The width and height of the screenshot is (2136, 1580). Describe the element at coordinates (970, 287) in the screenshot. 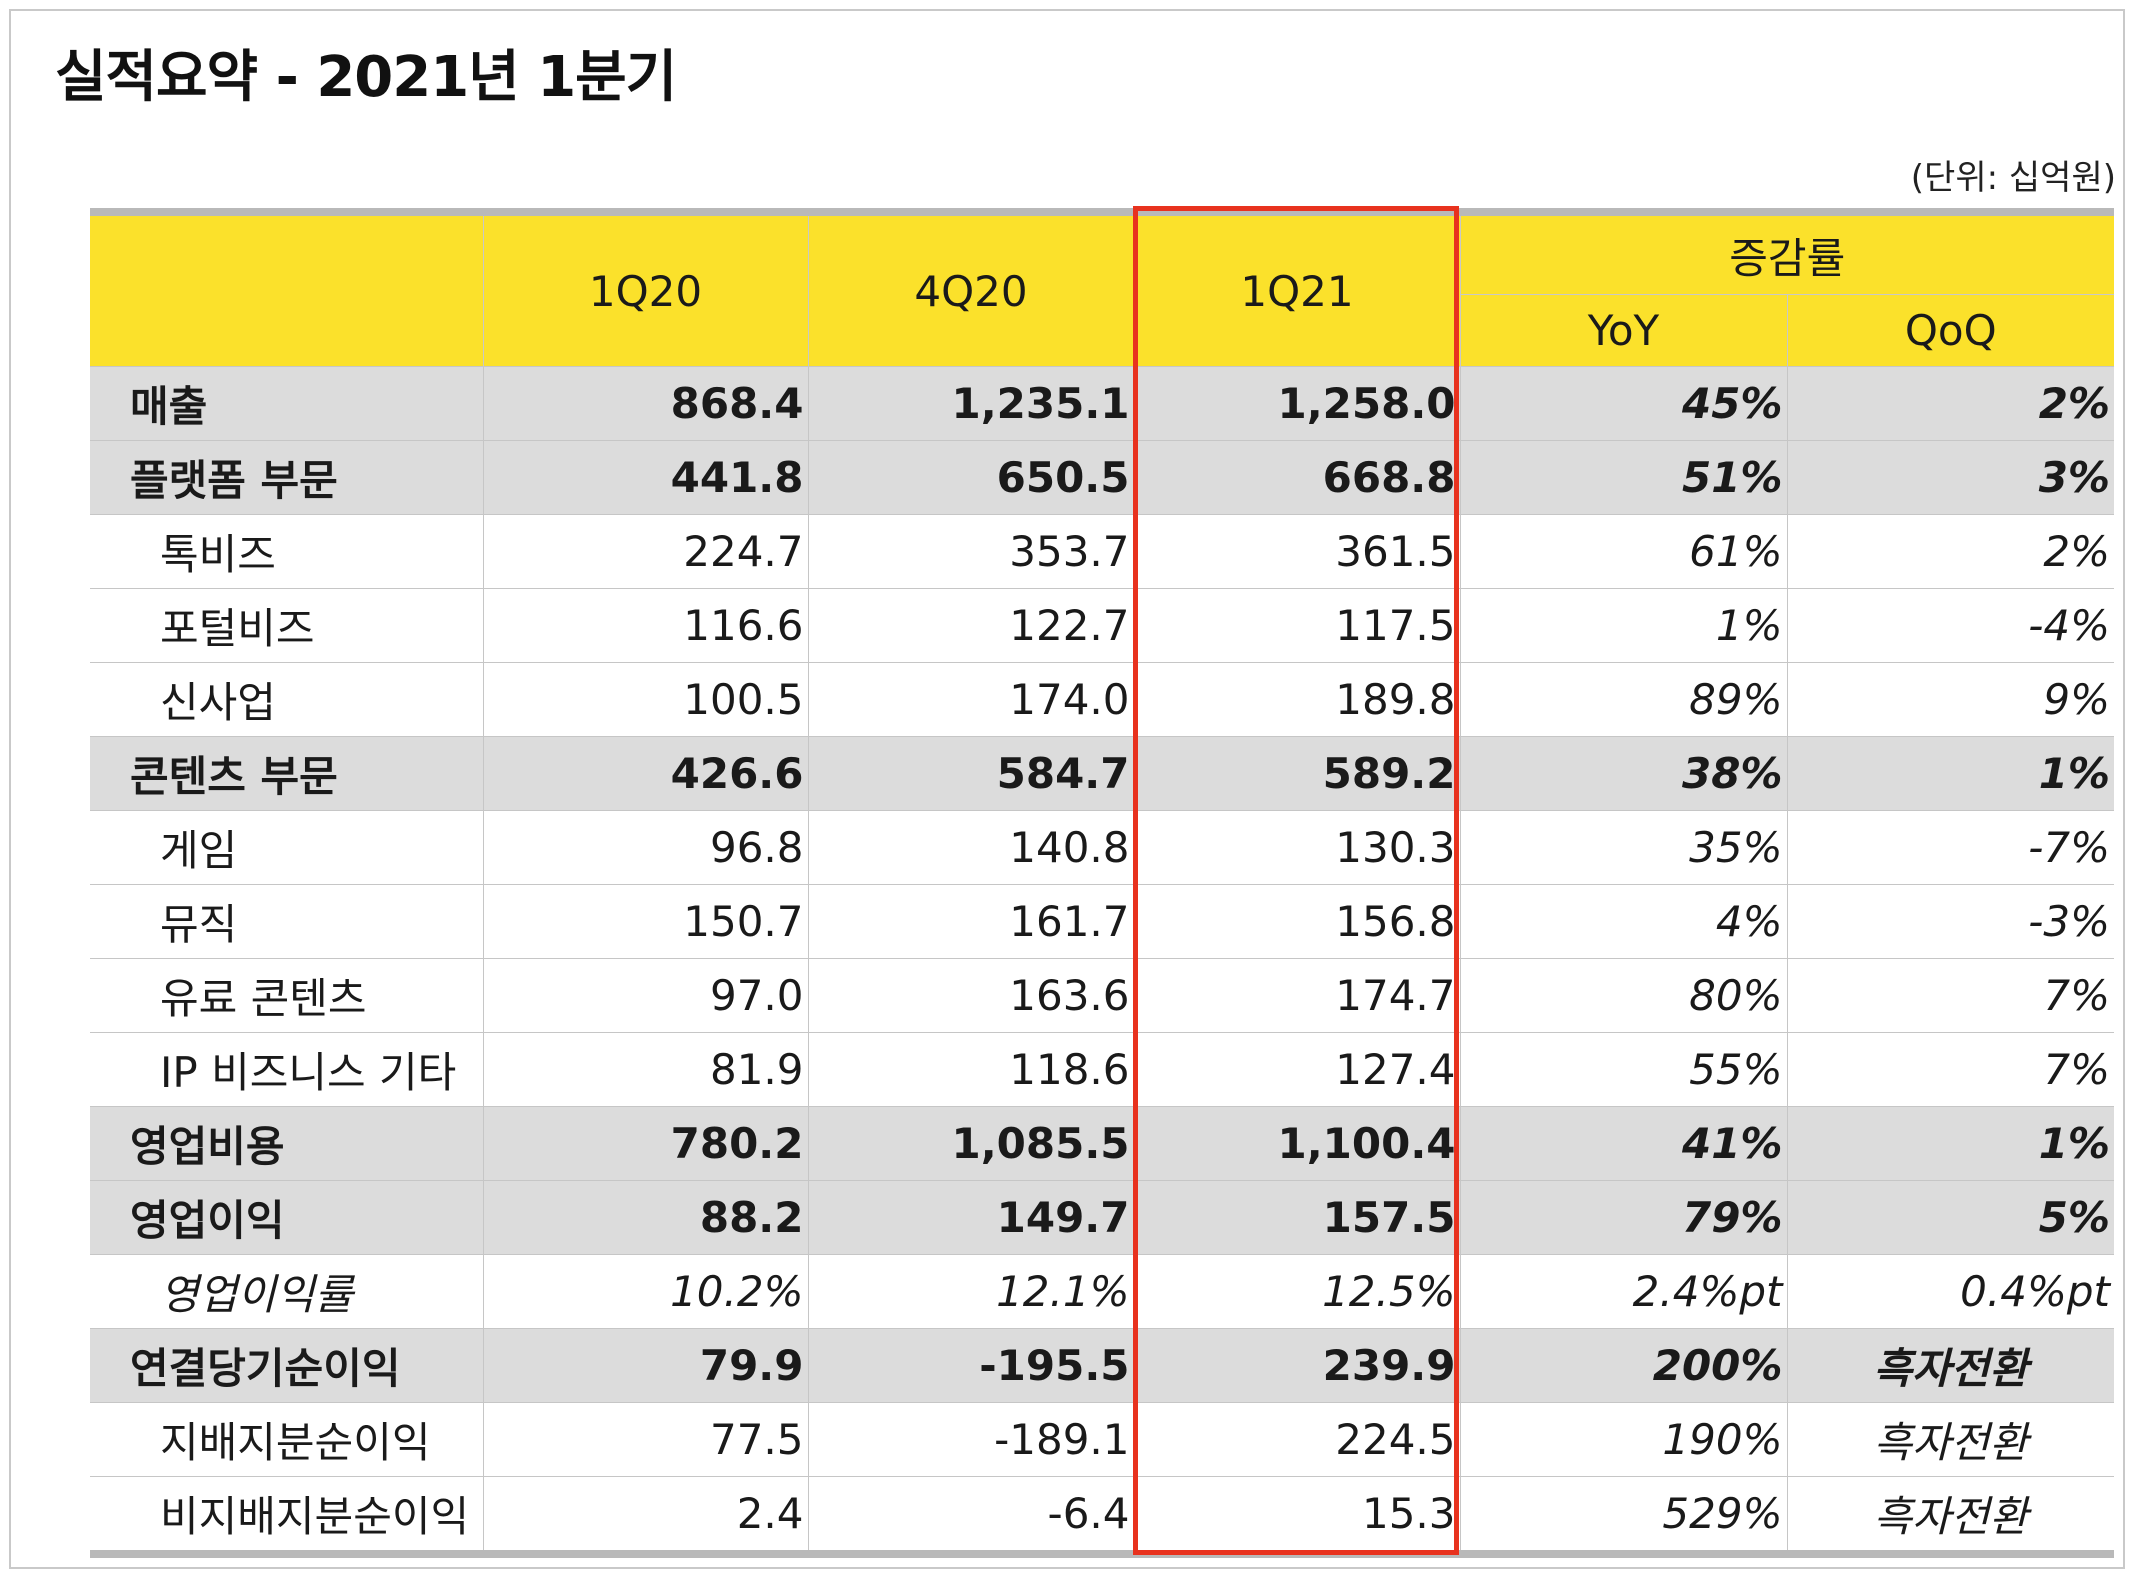

I see `header-4q20: 4Q20` at that location.